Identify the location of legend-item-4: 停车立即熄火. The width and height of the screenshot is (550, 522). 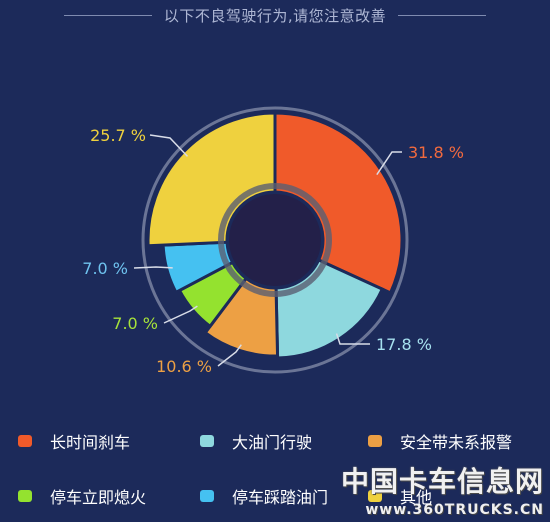
(82, 496).